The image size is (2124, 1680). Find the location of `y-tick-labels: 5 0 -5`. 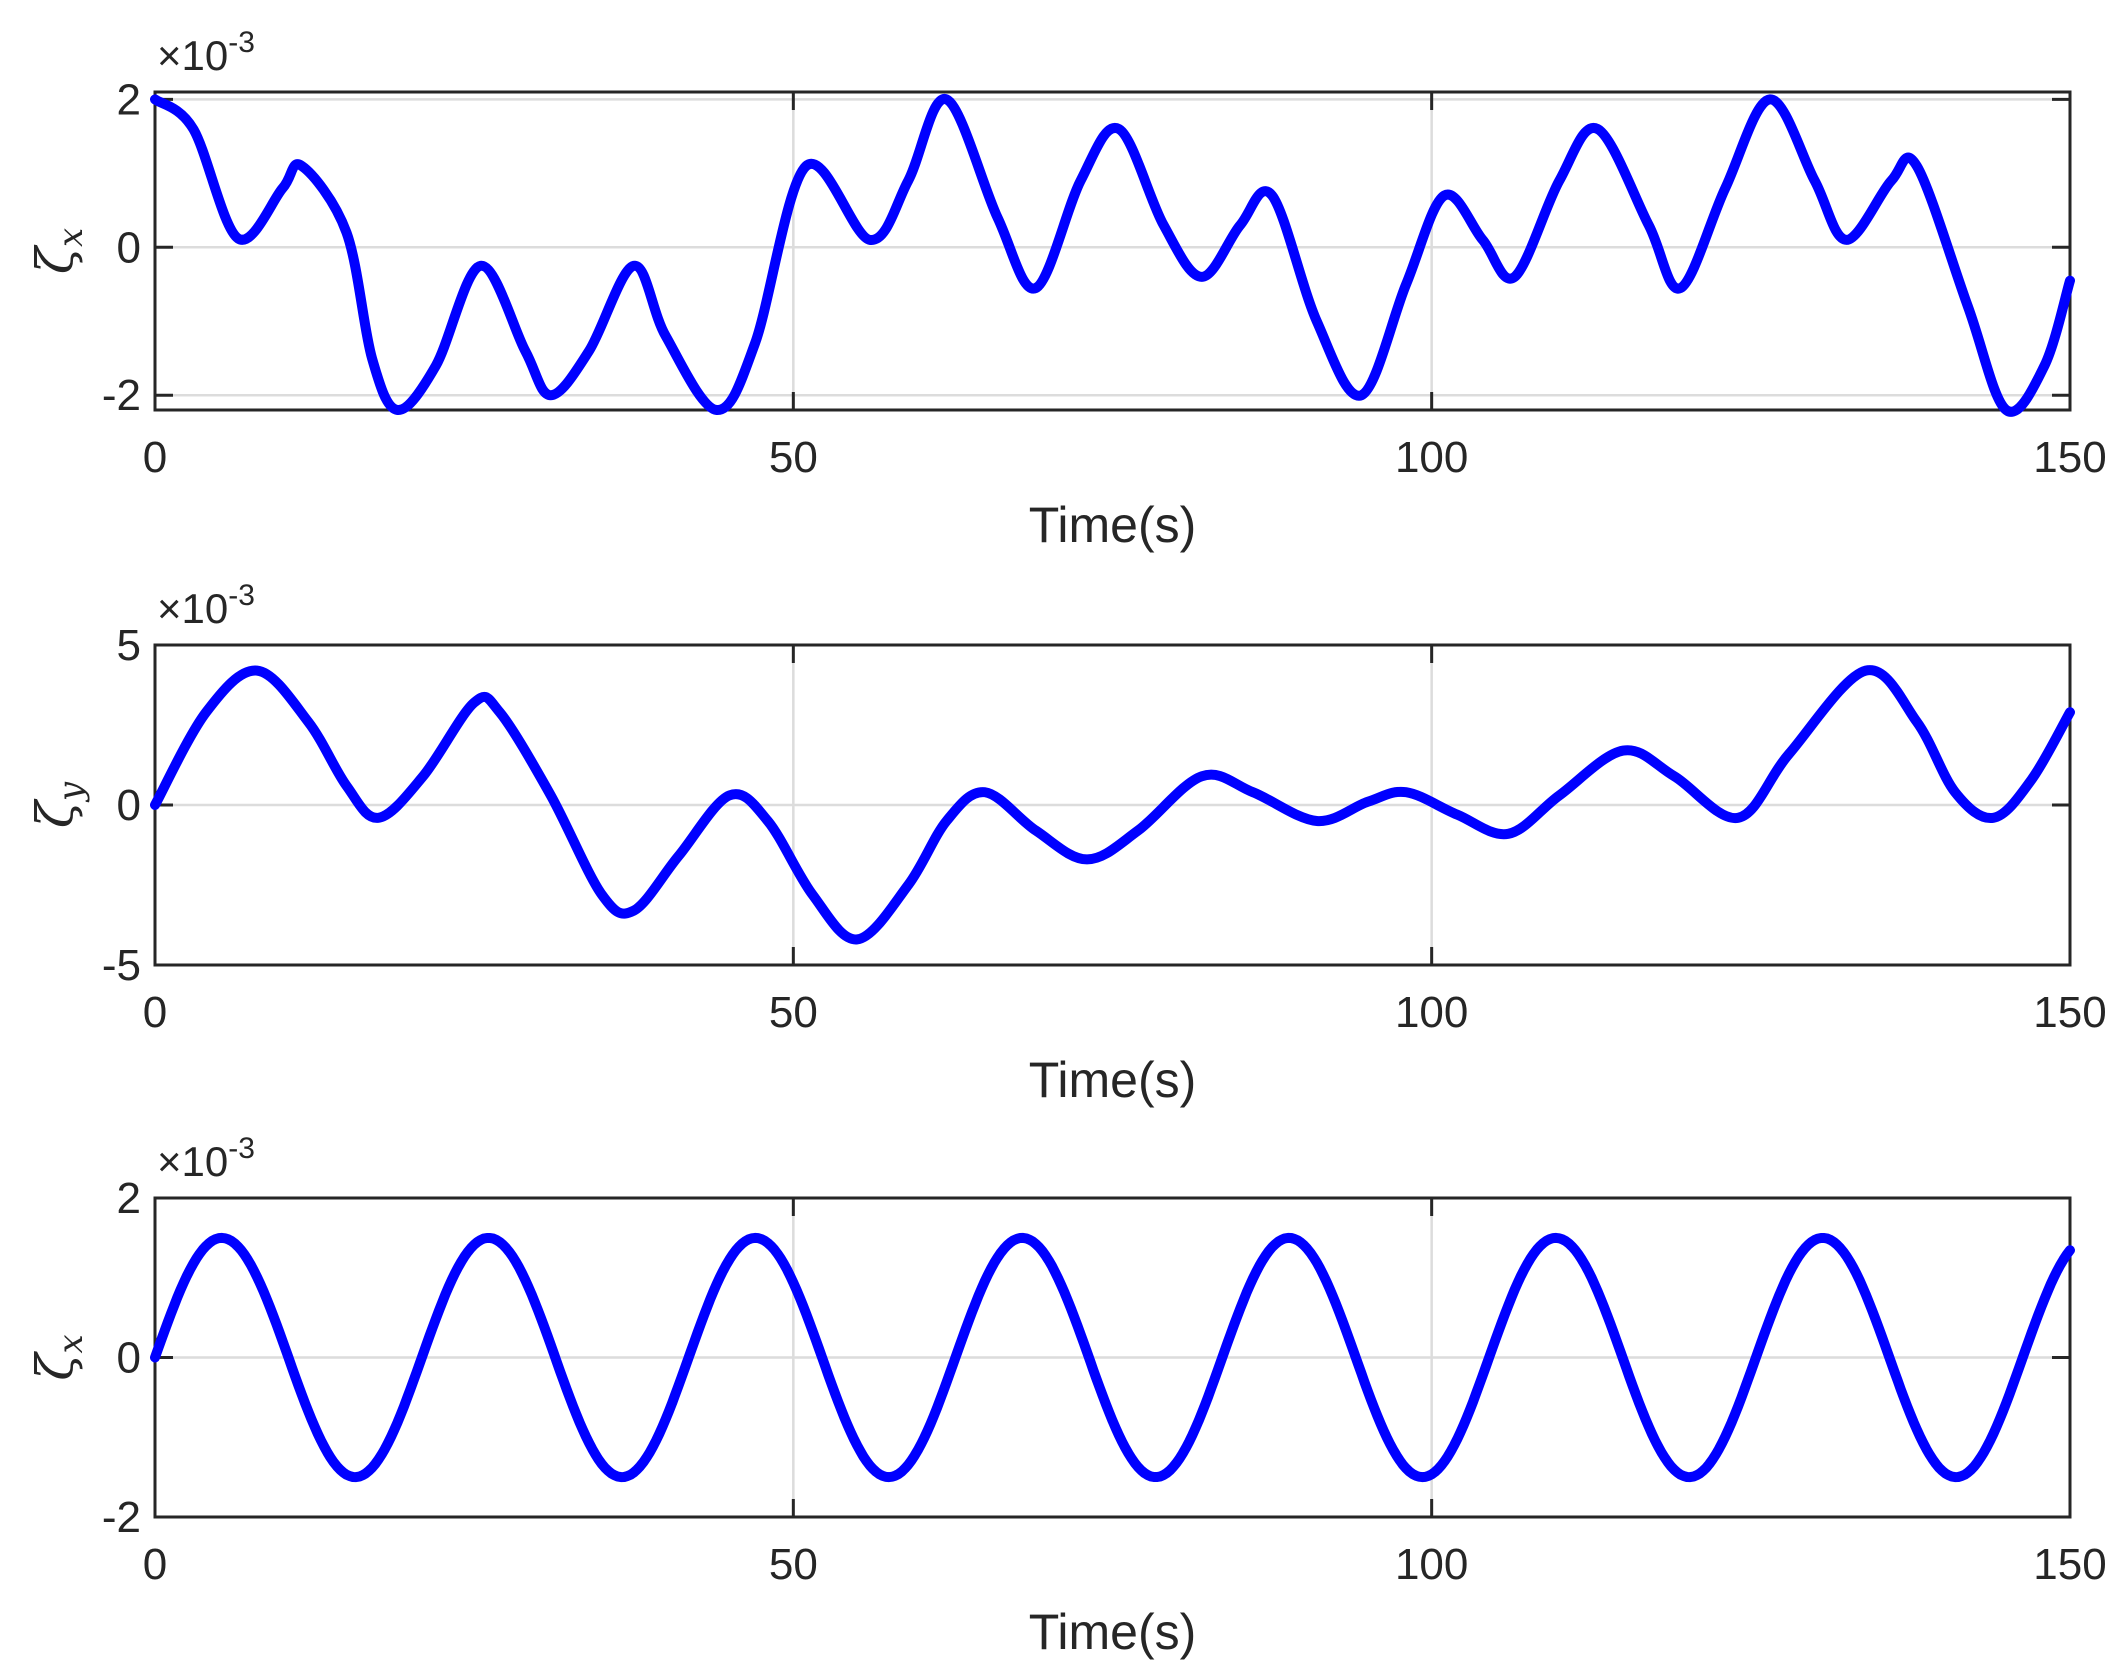

y-tick-labels: 5 0 -5 is located at coordinates (121, 805).